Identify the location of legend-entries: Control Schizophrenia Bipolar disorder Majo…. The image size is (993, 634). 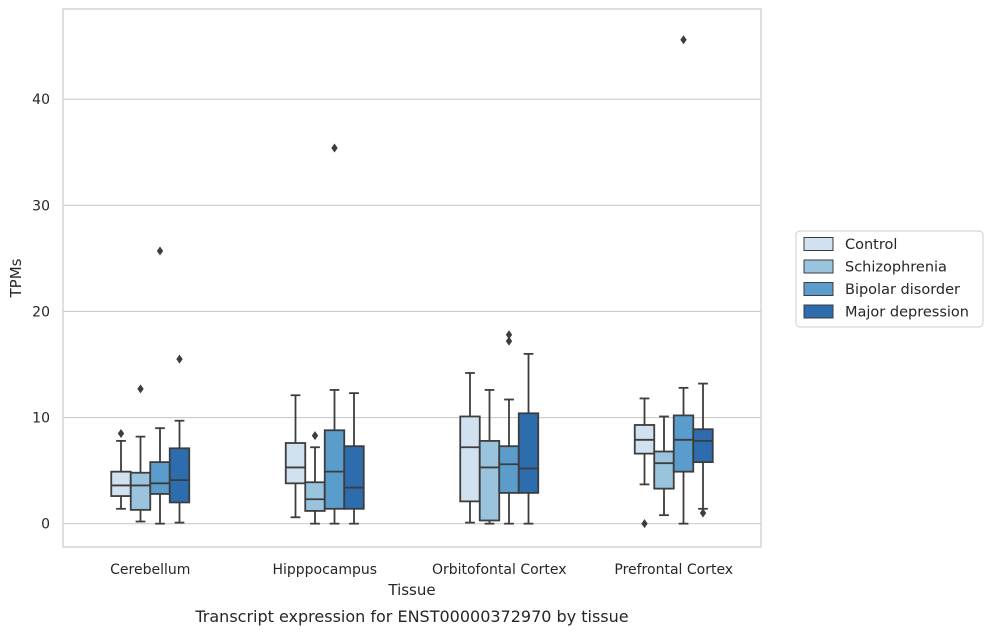
(886, 279).